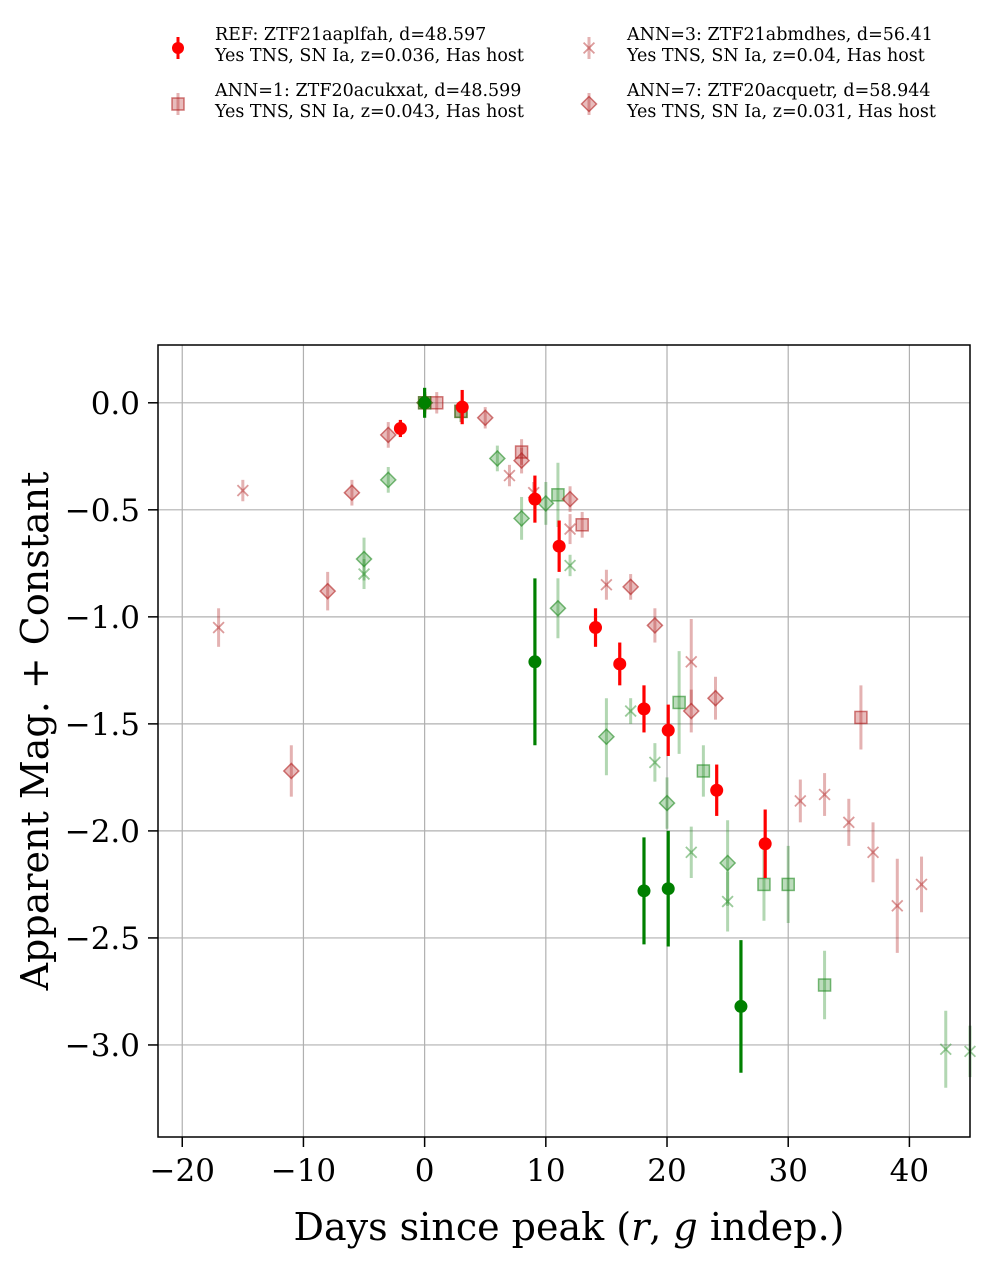 The image size is (986, 1269). Describe the element at coordinates (102, 832) in the screenshot. I see `y-tick-label: −2.0` at that location.